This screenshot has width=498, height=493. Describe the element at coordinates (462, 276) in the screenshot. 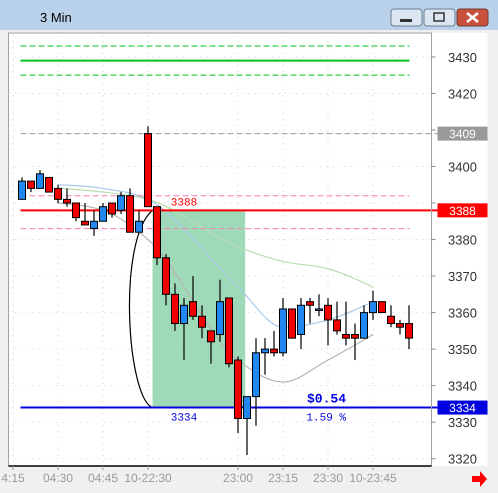

I see `y-tick-label: 3370` at that location.